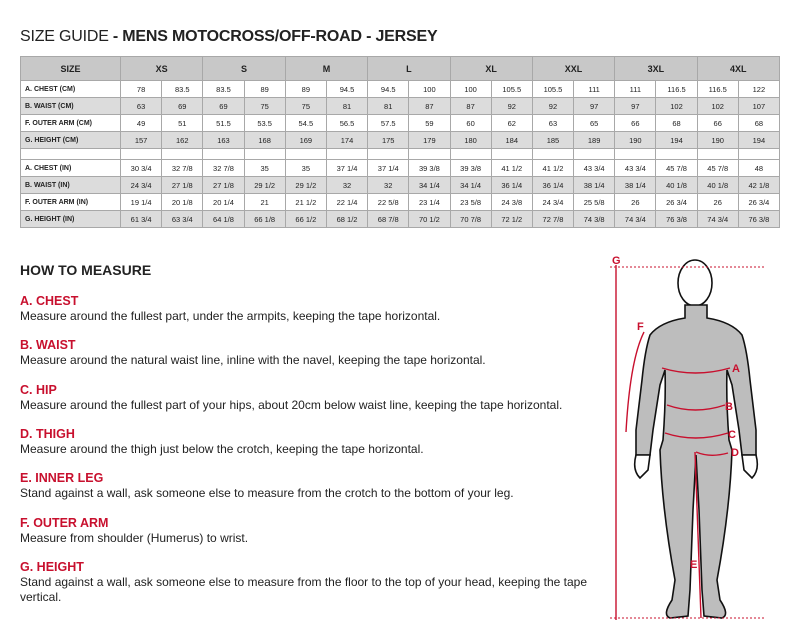  I want to click on table-cell: 64 1/8, so click(223, 219).